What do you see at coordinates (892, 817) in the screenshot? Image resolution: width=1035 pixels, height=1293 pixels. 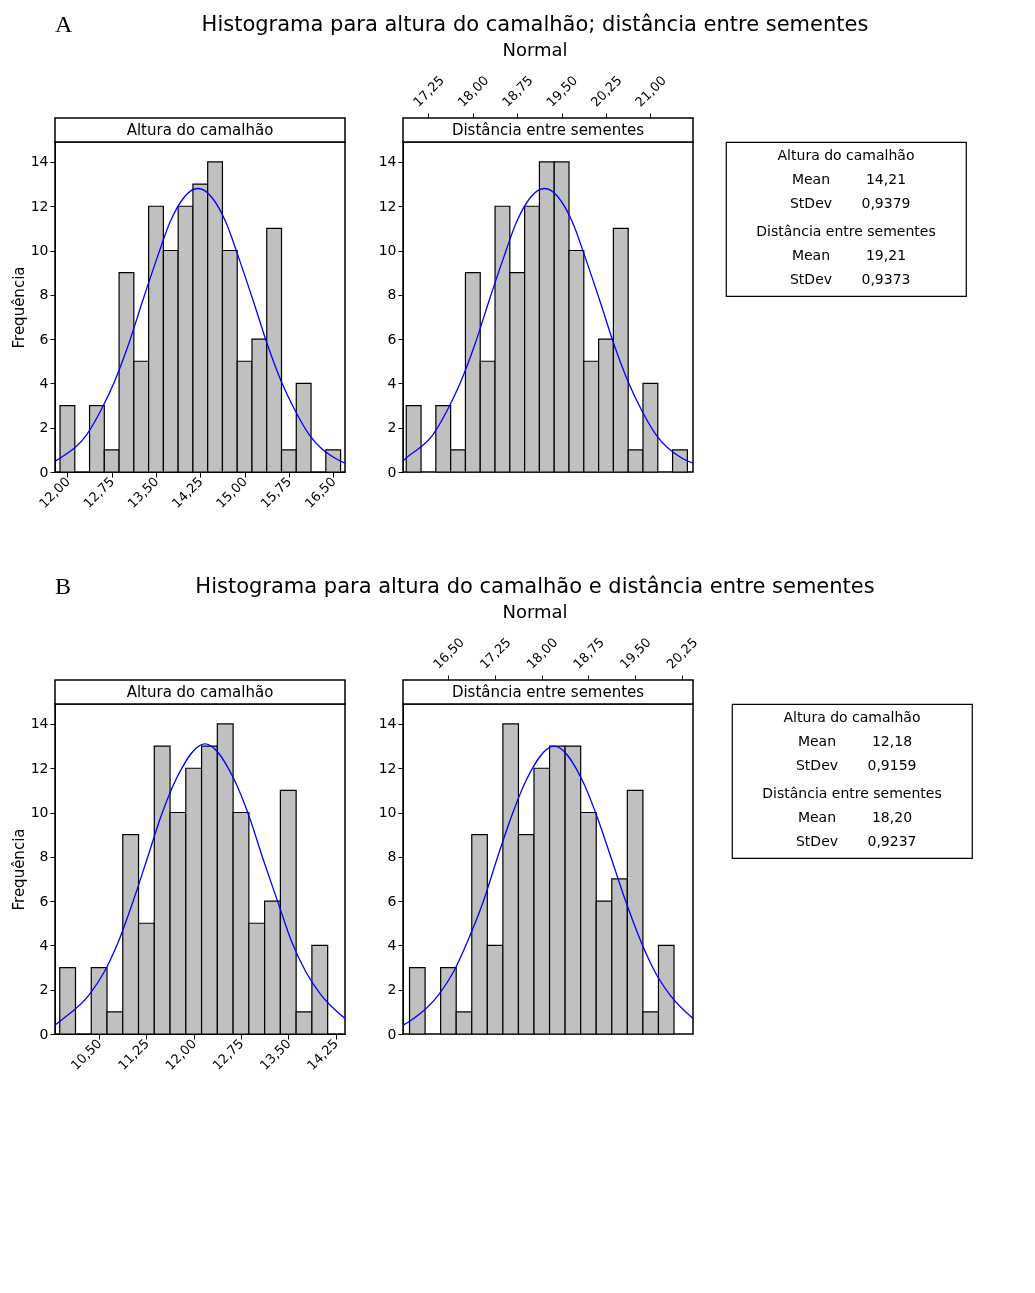 I see `text: 18,20` at bounding box center [892, 817].